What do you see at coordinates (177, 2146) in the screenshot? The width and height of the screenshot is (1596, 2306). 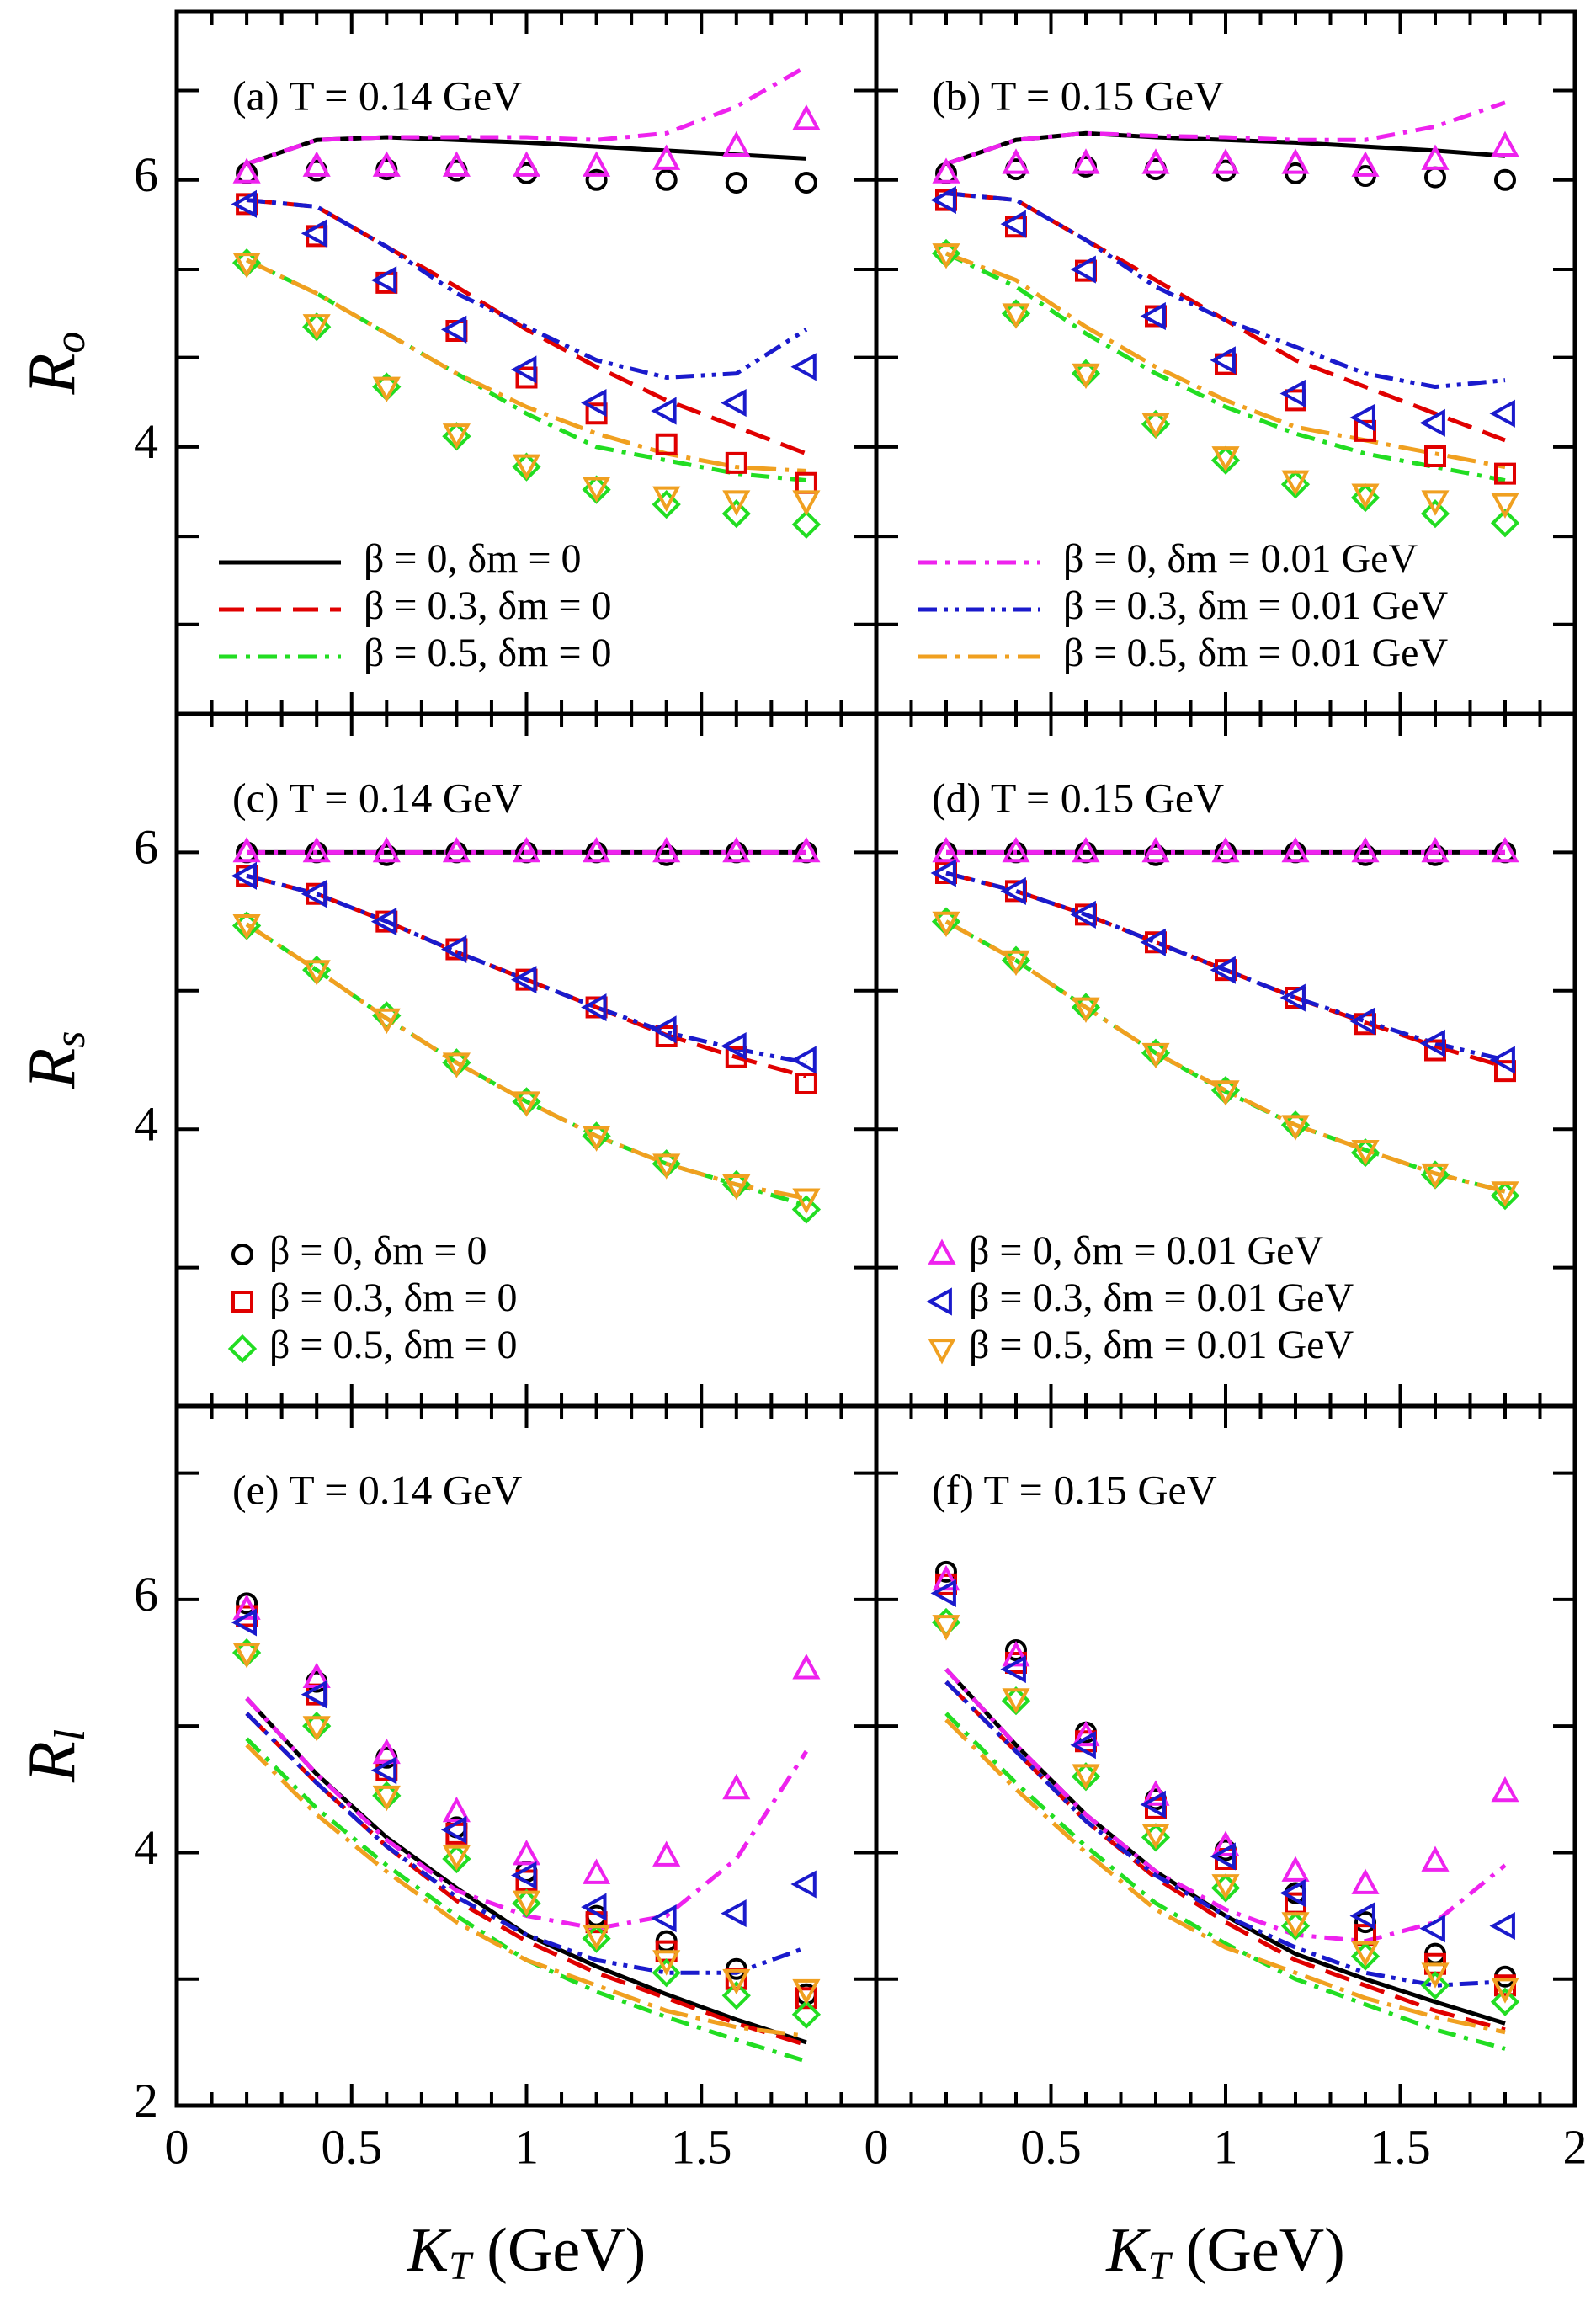 I see `x-tick-label: 0` at bounding box center [177, 2146].